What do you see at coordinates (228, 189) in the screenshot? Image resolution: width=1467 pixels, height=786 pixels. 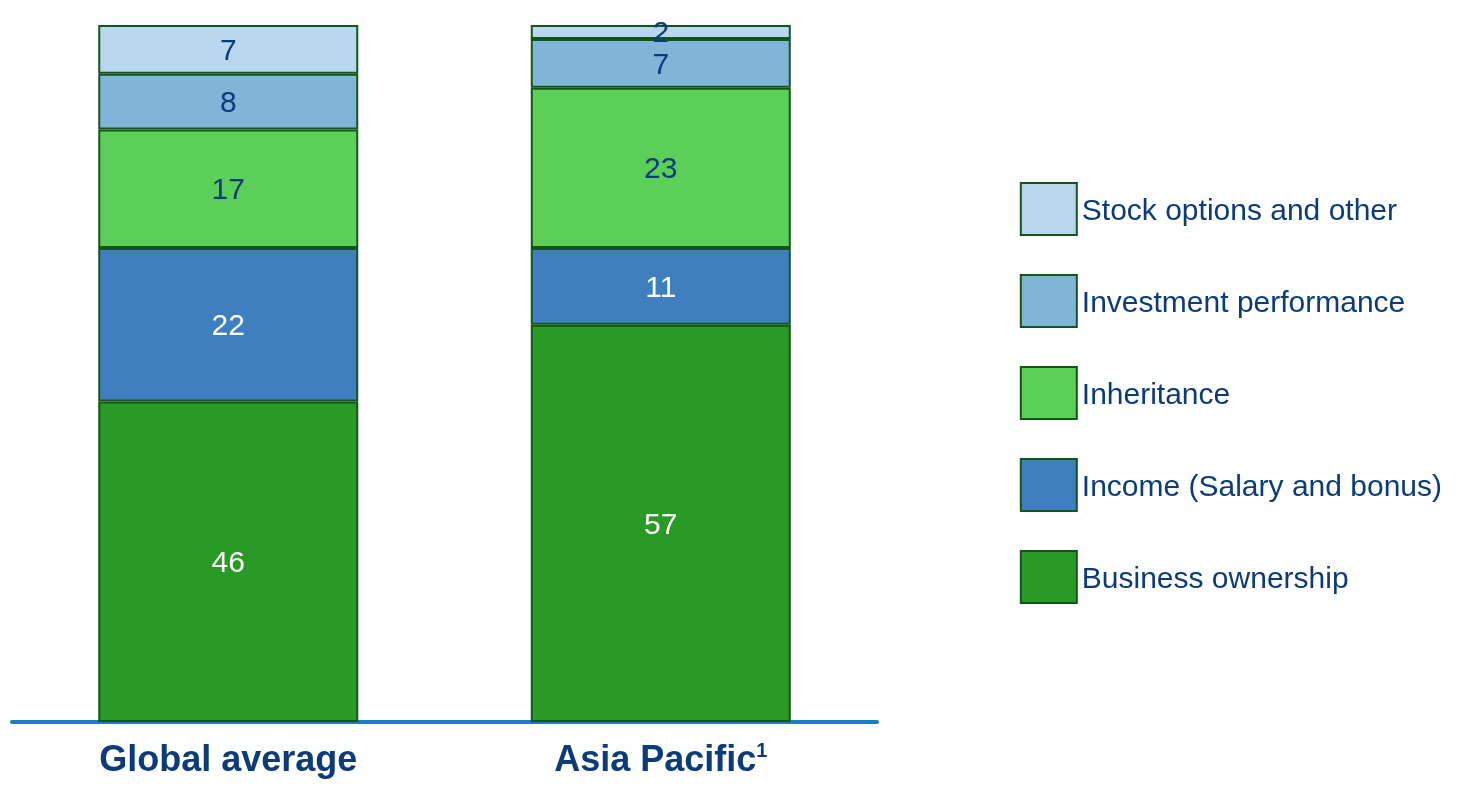 I see `data-label: 17` at bounding box center [228, 189].